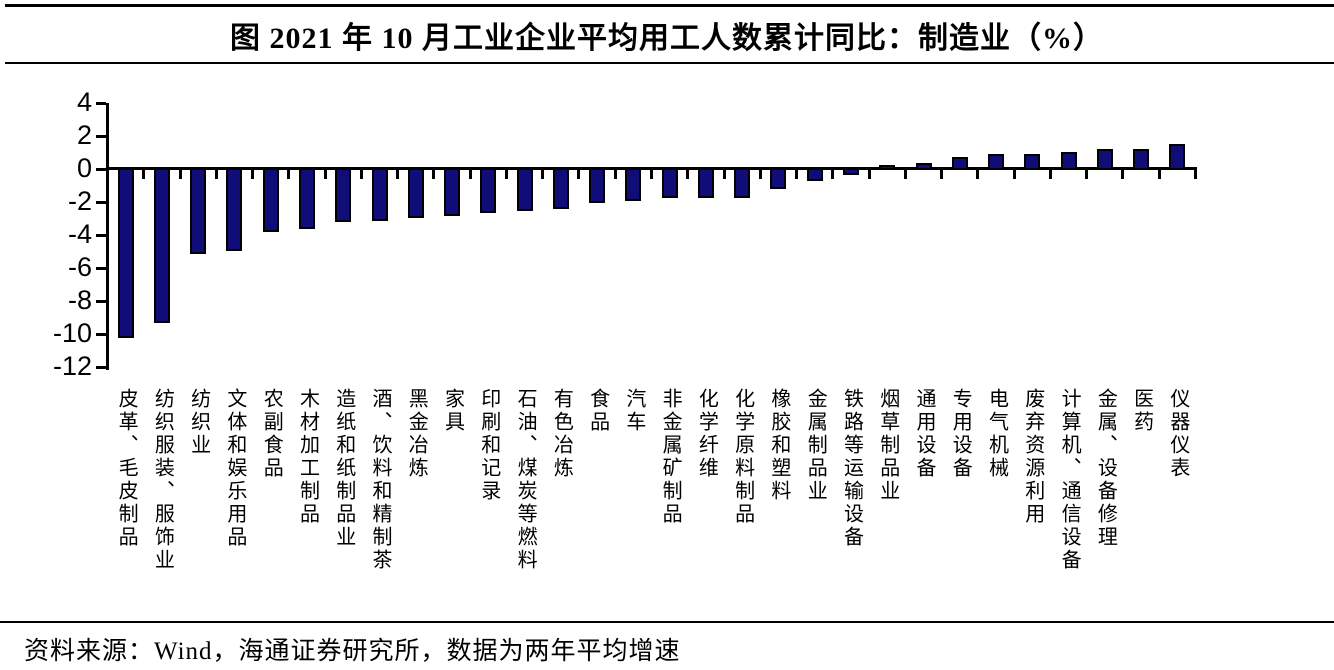  Describe the element at coordinates (923, 166) in the screenshot. I see `bar-通用设备` at that location.